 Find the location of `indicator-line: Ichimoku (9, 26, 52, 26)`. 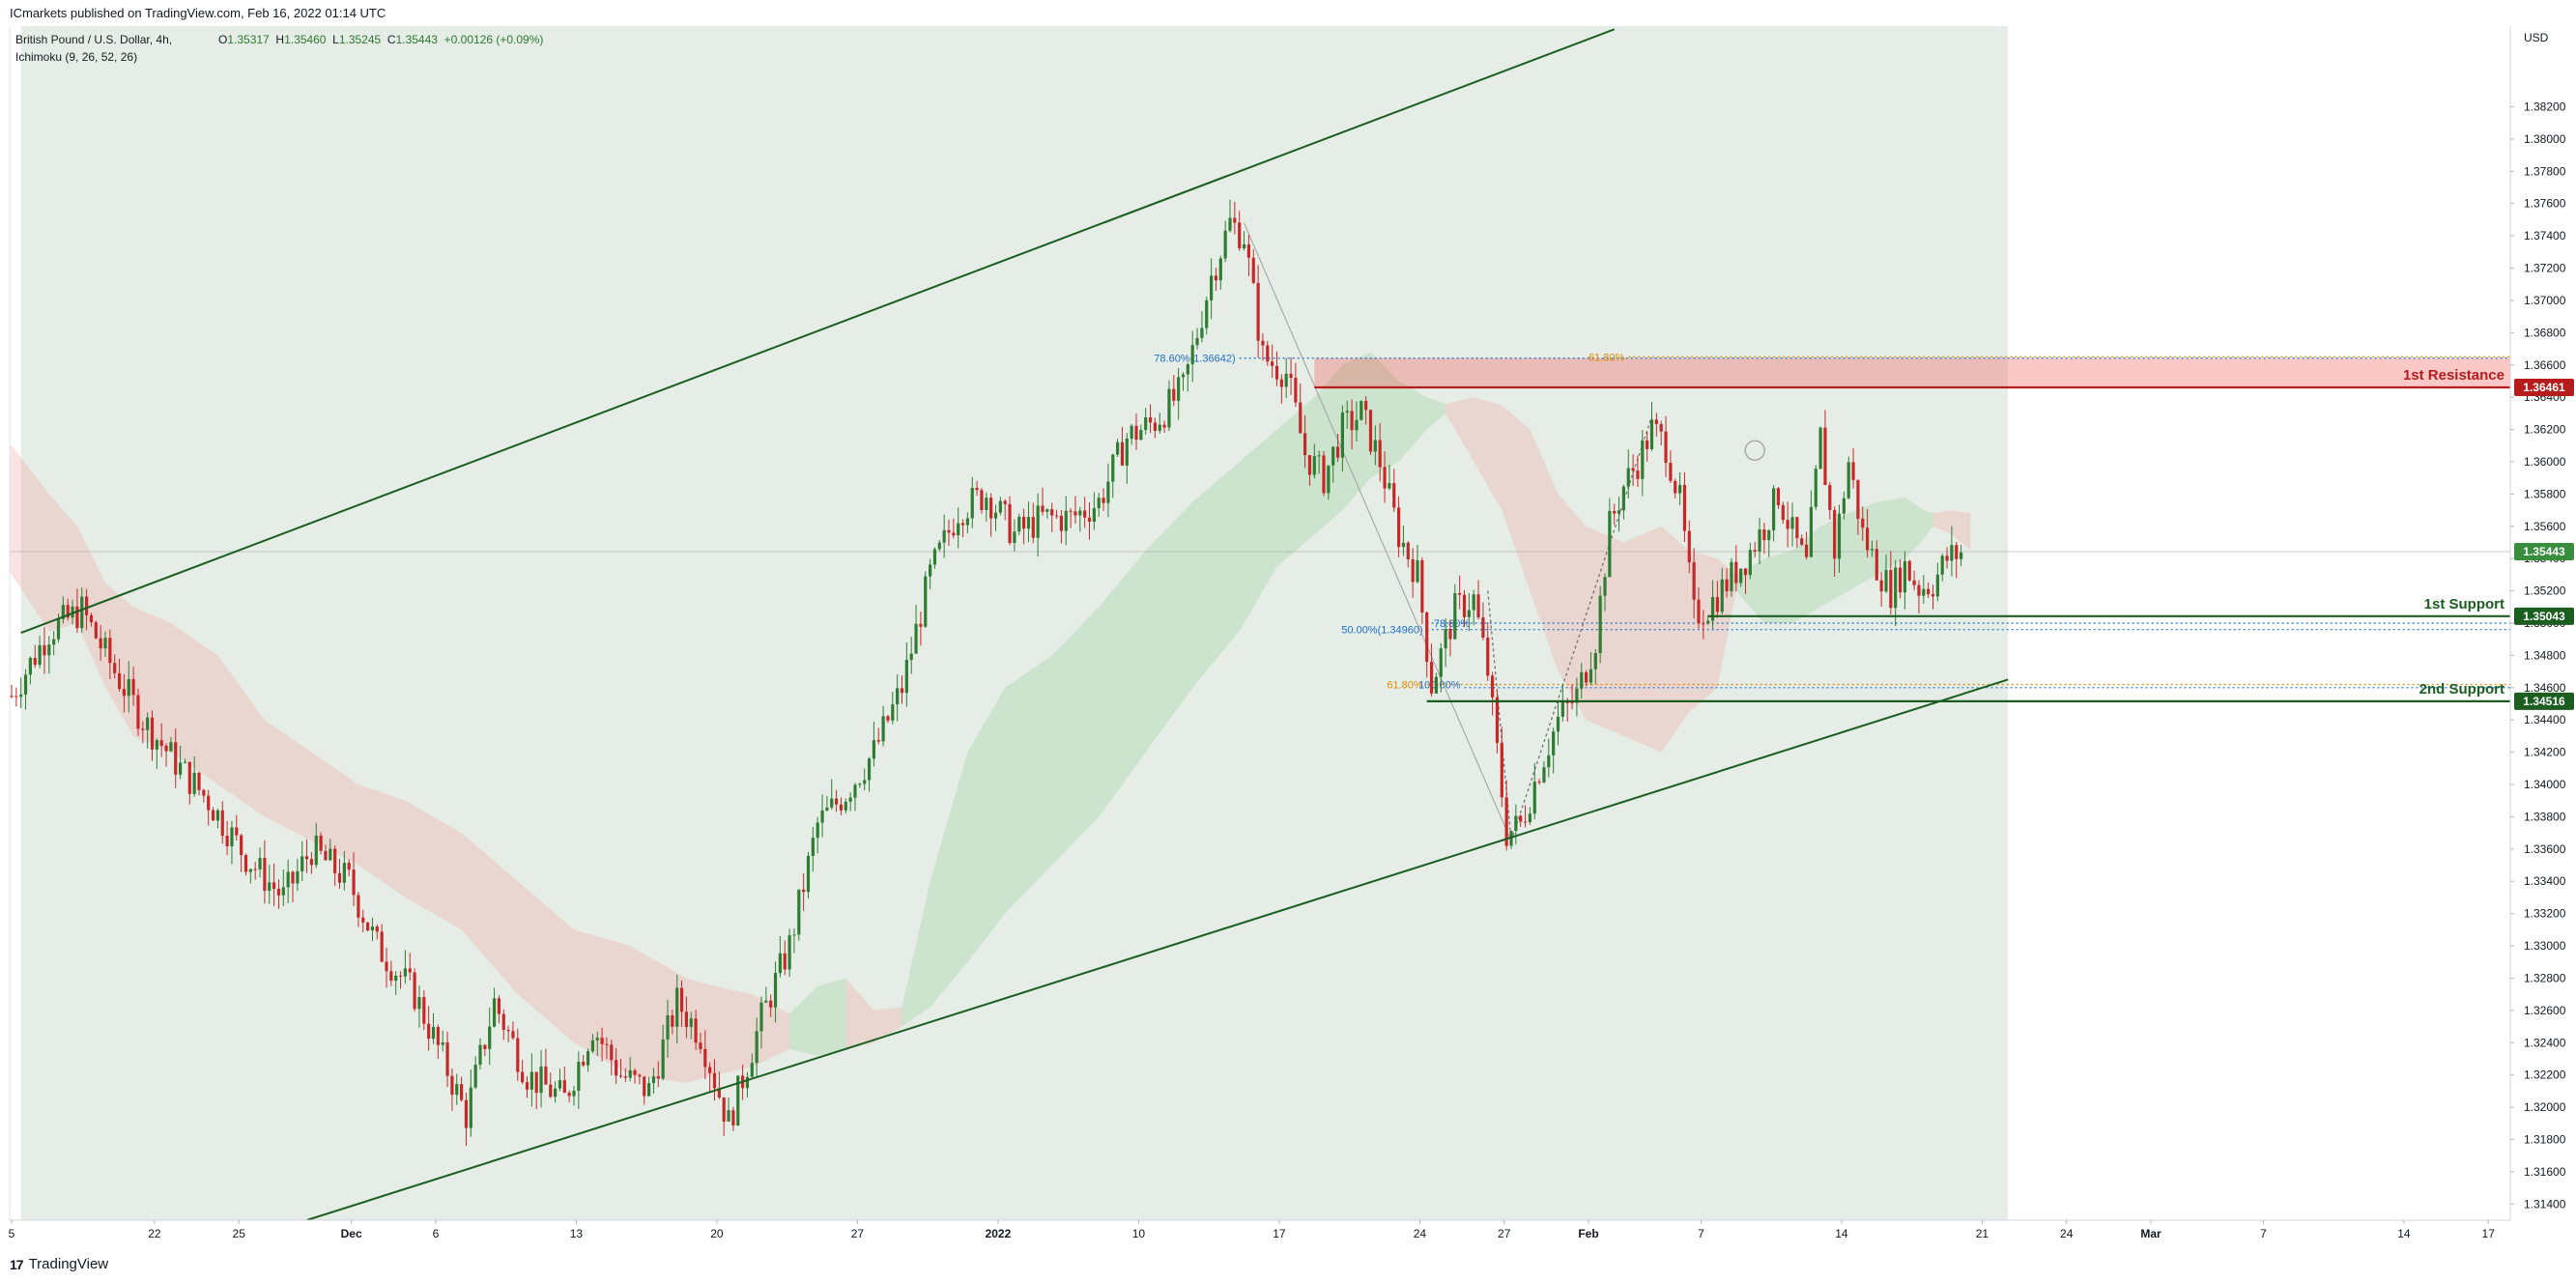

indicator-line: Ichimoku (9, 26, 52, 26) is located at coordinates (77, 57).